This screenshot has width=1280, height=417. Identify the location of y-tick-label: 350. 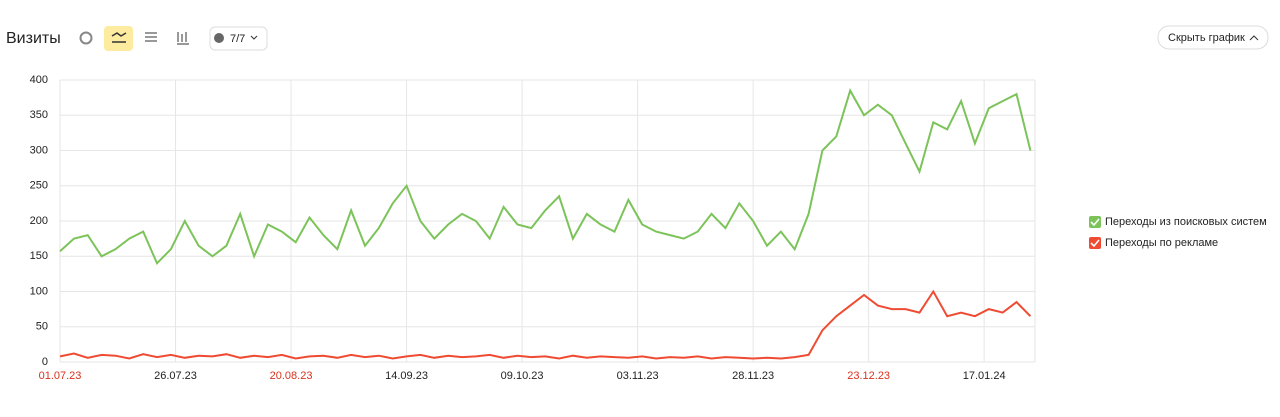
(39, 115).